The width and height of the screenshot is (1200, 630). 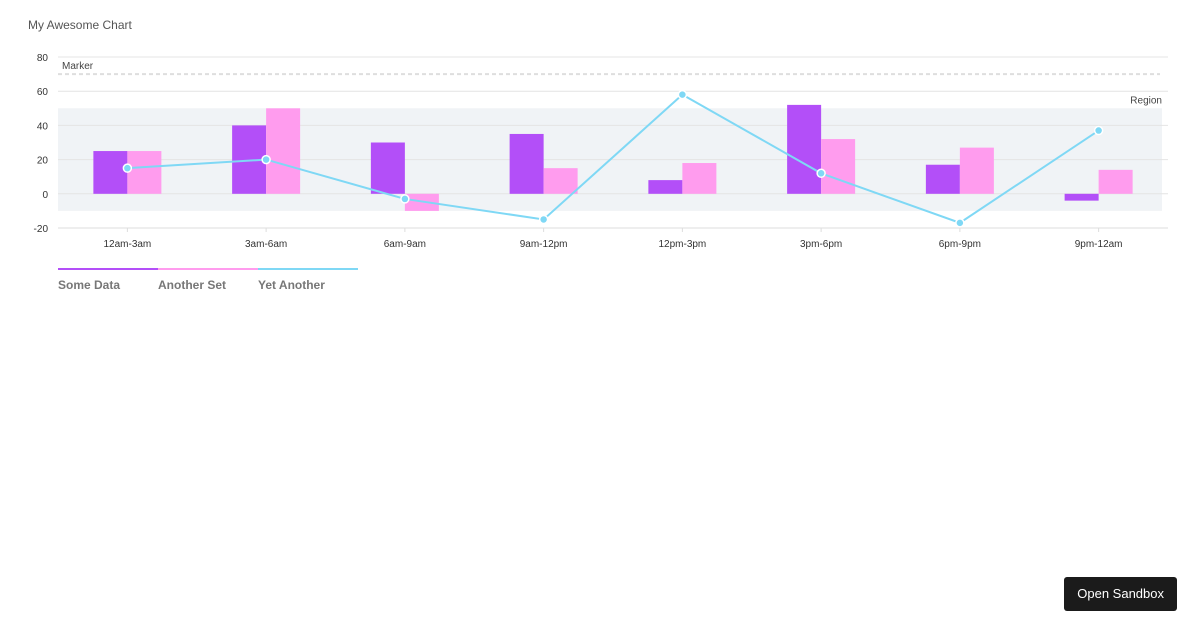 What do you see at coordinates (960, 244) in the screenshot?
I see `x-tick-label: 6pm-9pm` at bounding box center [960, 244].